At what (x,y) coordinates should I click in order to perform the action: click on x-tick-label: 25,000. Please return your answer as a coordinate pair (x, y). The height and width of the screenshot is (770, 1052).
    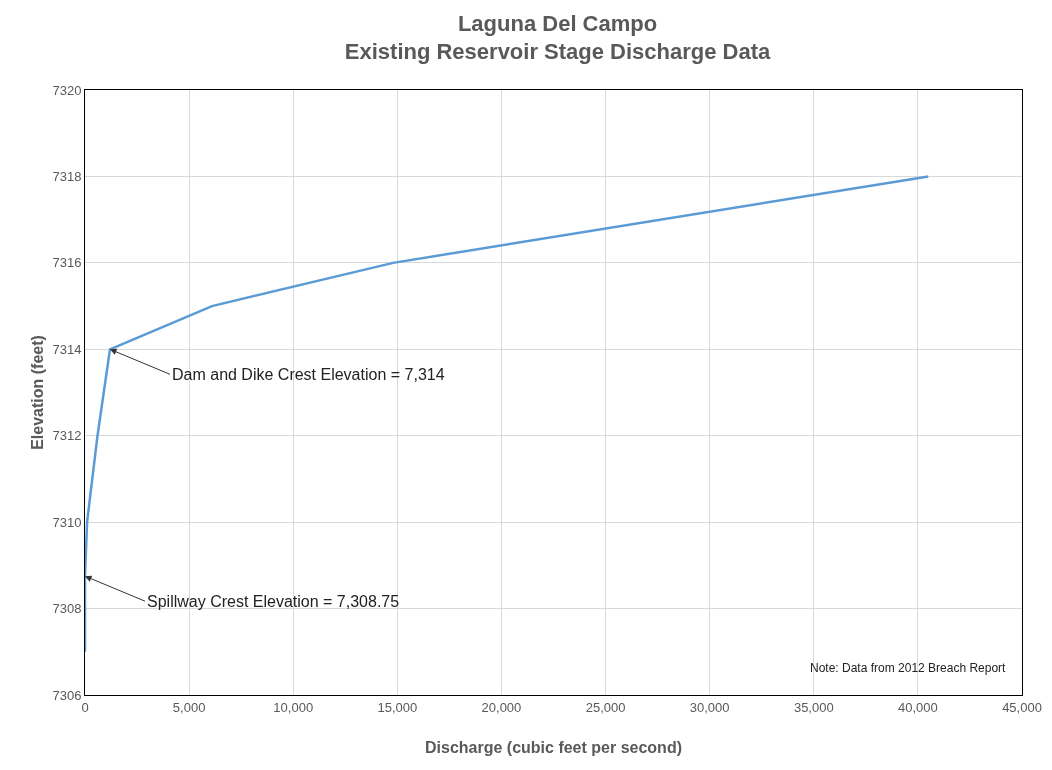
    Looking at the image, I should click on (605, 707).